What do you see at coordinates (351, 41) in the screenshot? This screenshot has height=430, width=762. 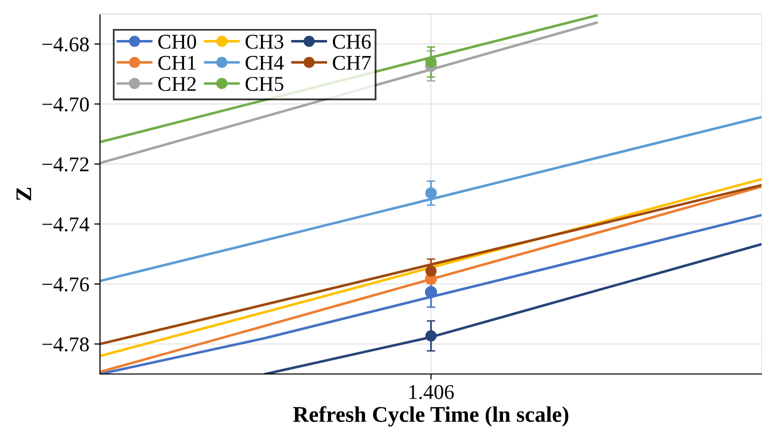 I see `legend-label: CH6` at bounding box center [351, 41].